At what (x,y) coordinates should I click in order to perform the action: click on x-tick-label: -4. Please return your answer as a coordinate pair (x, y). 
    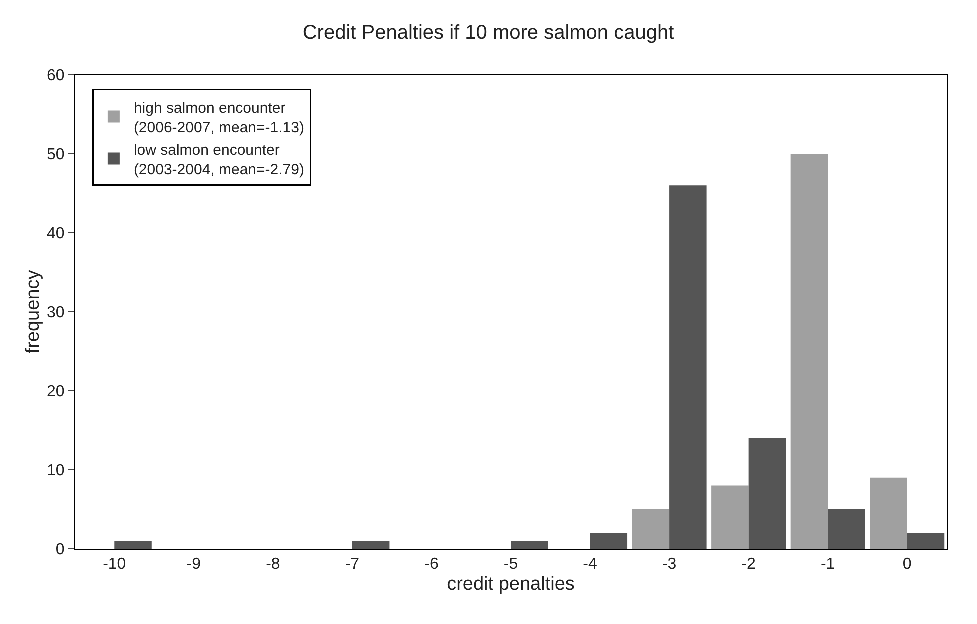
    Looking at the image, I should click on (590, 565).